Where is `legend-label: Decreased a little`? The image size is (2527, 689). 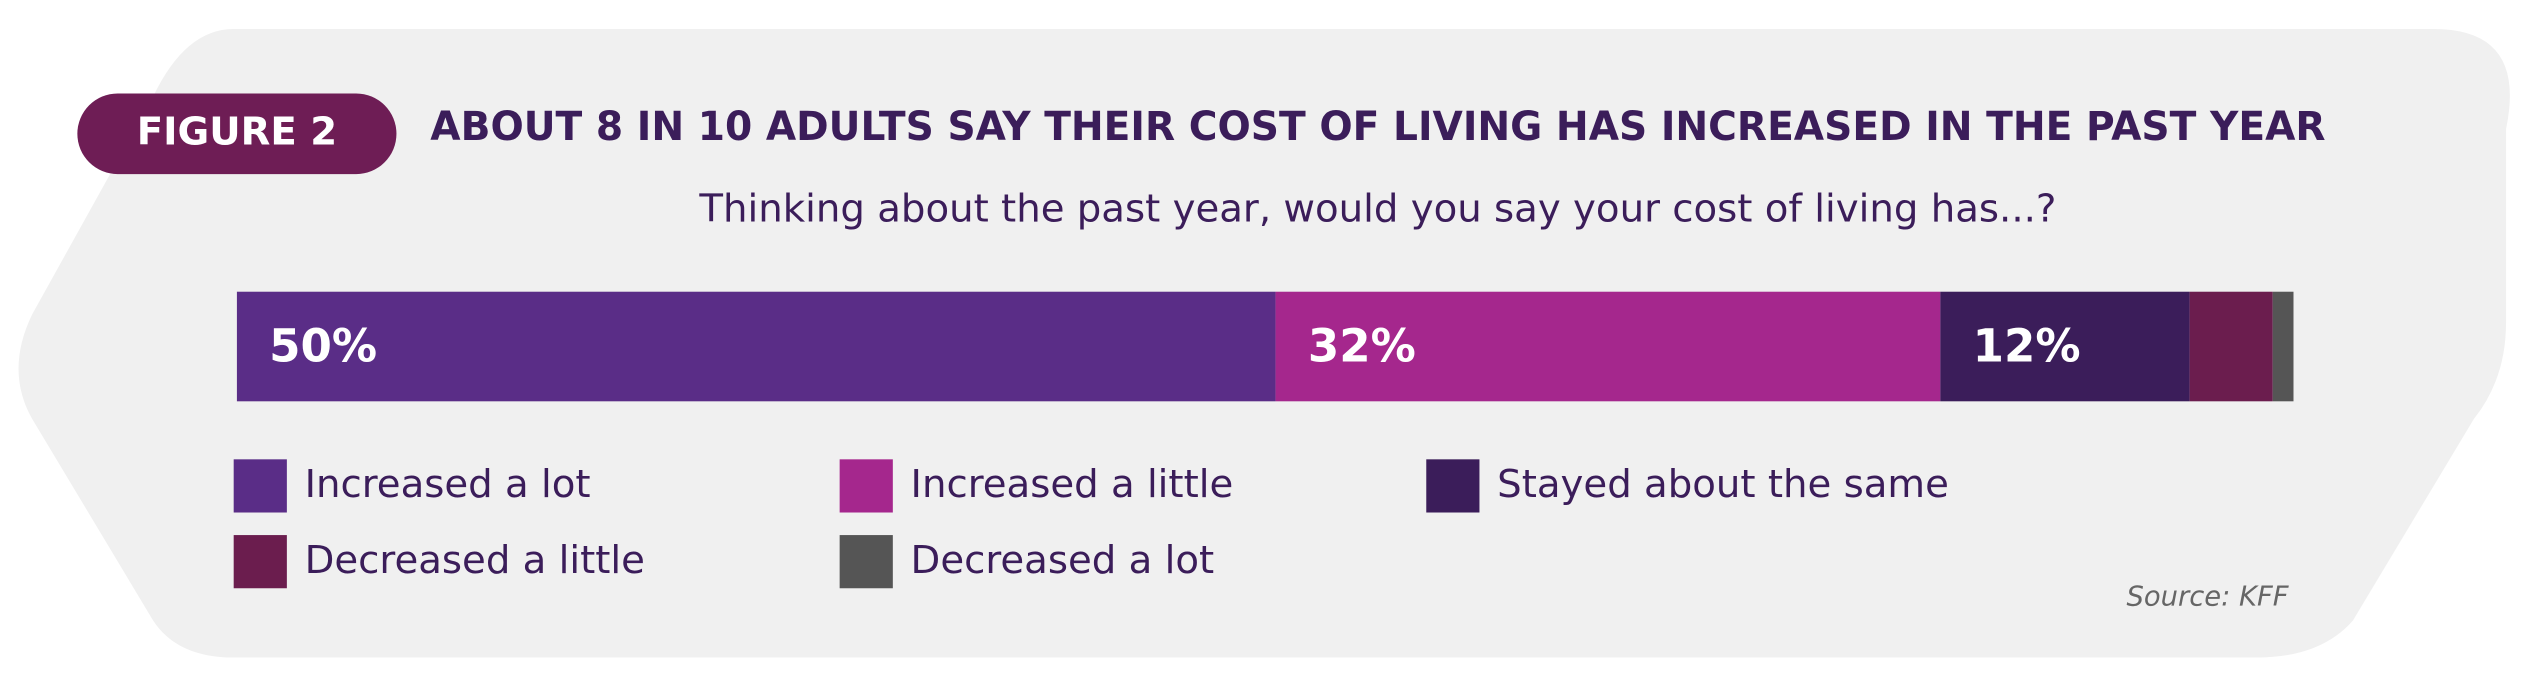 legend-label: Decreased a little is located at coordinates (475, 560).